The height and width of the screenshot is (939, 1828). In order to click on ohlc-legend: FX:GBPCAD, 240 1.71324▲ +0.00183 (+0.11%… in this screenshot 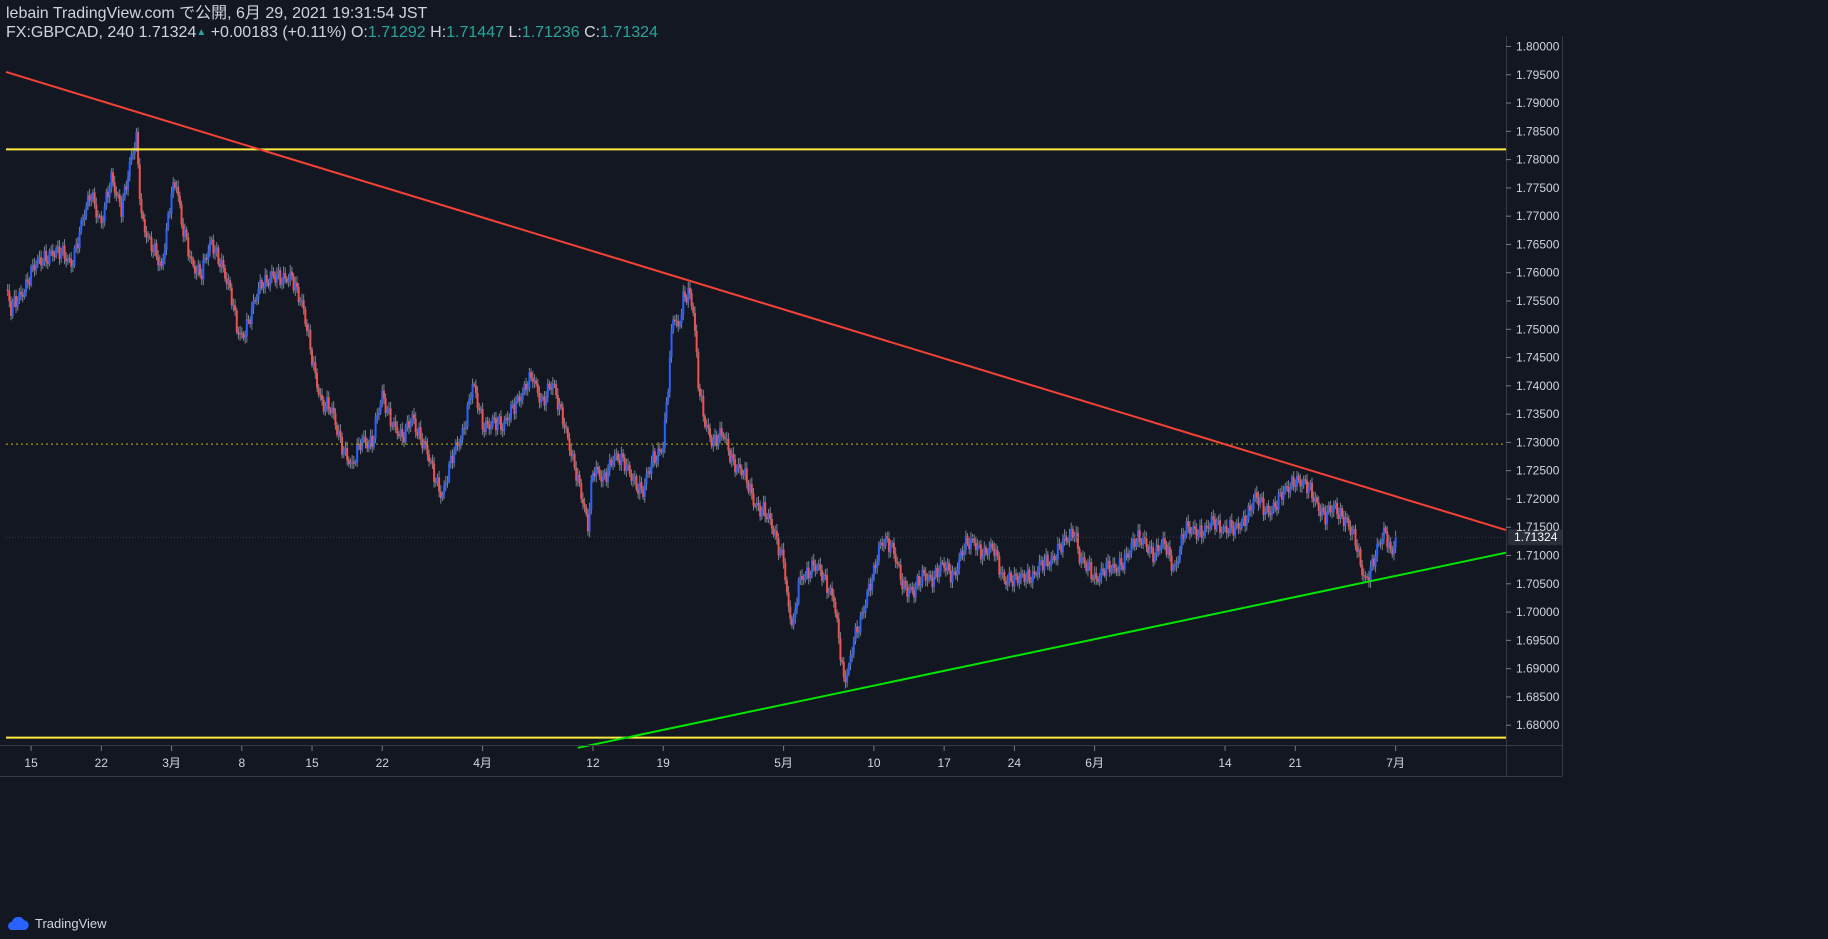, I will do `click(332, 32)`.